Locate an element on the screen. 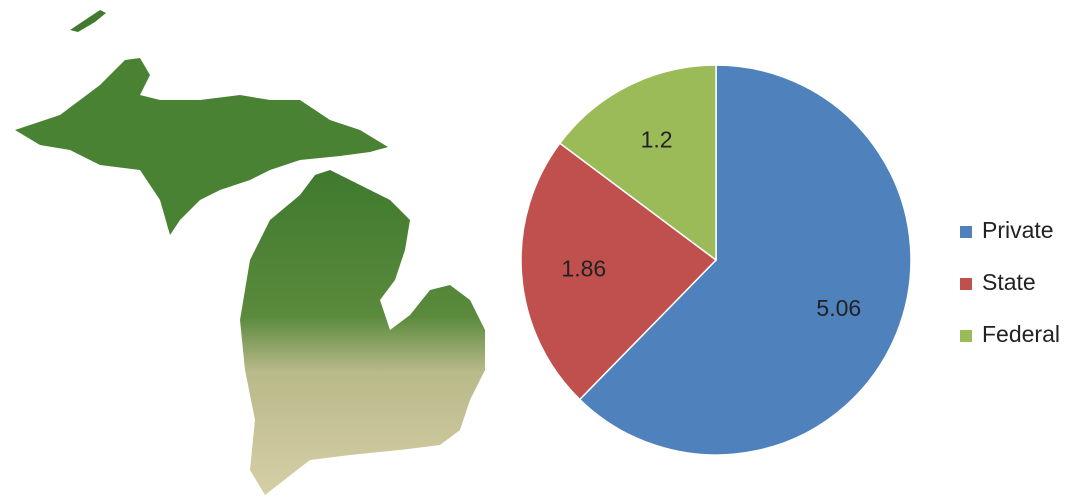 The width and height of the screenshot is (1086, 497). upper-peninsula is located at coordinates (201, 146).